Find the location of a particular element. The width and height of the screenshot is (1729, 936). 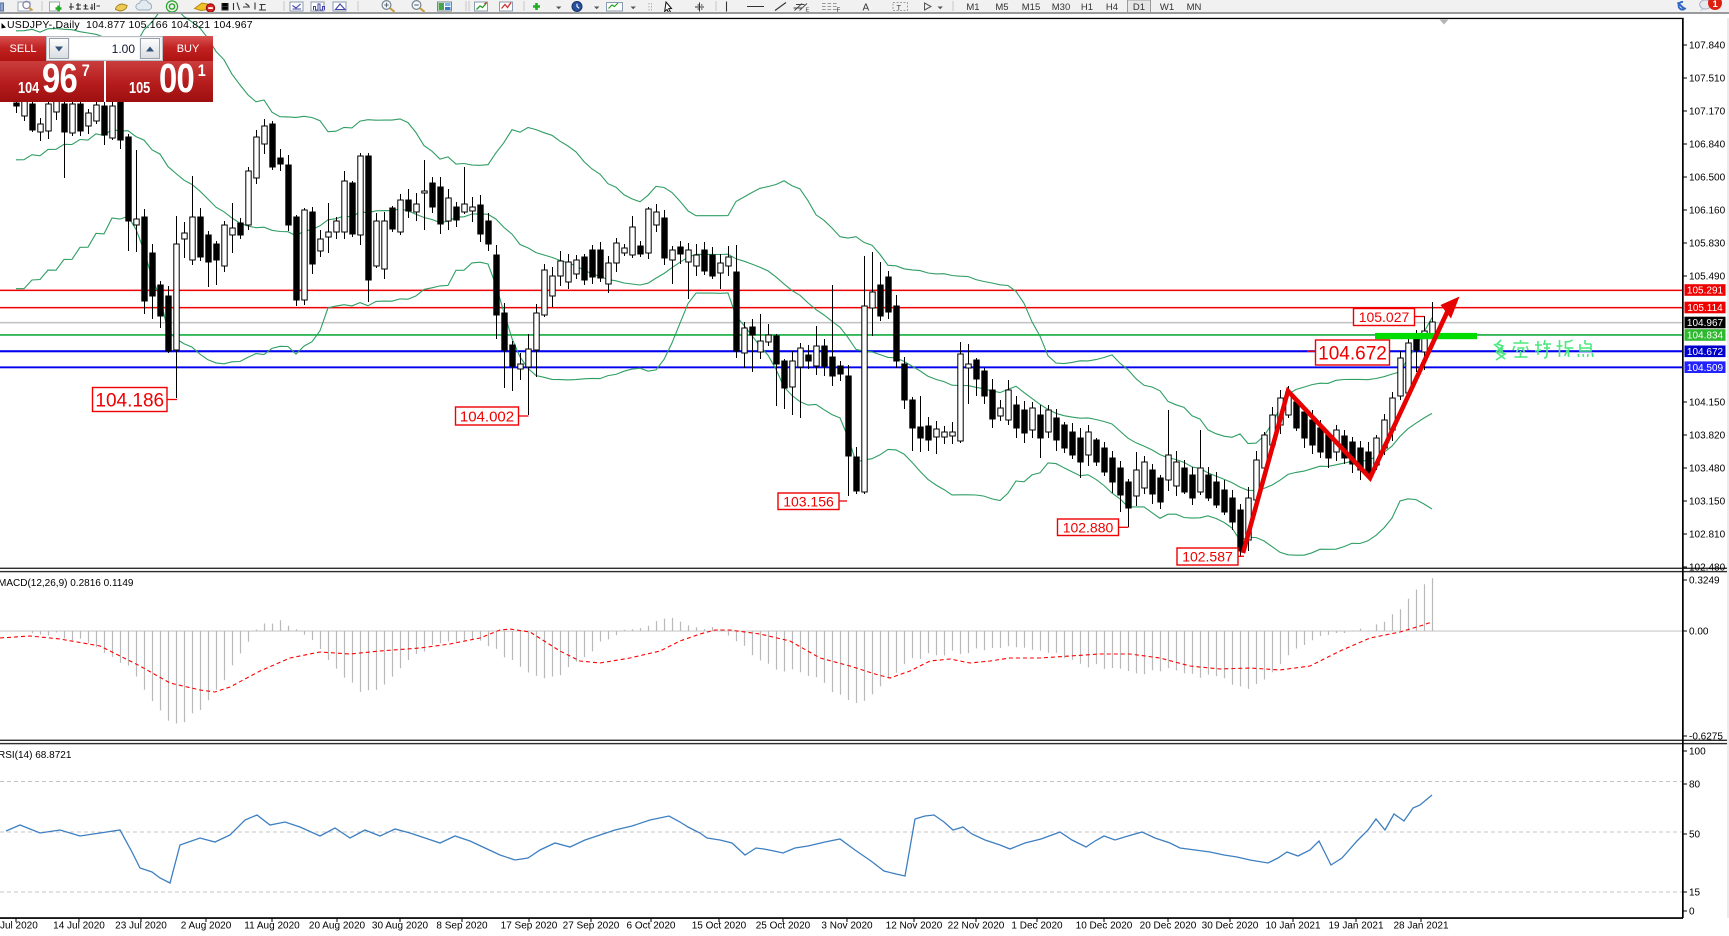

svg-text: 105.291 is located at coordinates (1705, 291).